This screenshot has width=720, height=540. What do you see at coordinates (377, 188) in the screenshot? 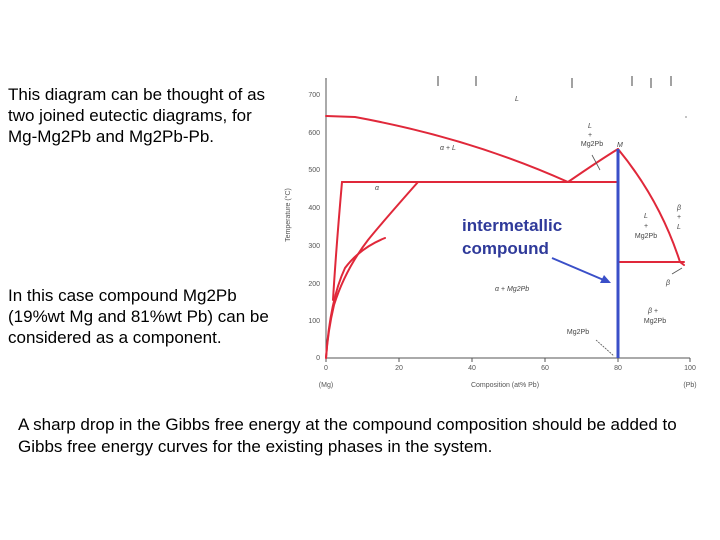
I see `region-alpha: α` at bounding box center [377, 188].